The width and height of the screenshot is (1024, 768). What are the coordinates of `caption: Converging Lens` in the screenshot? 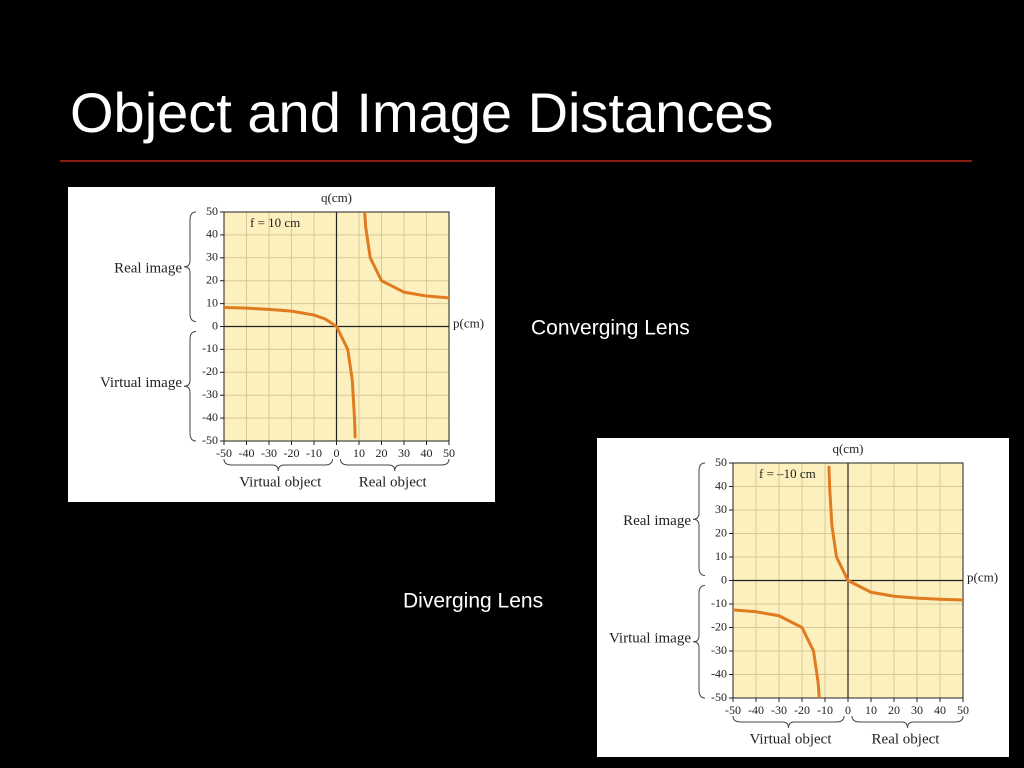 It's located at (610, 328).